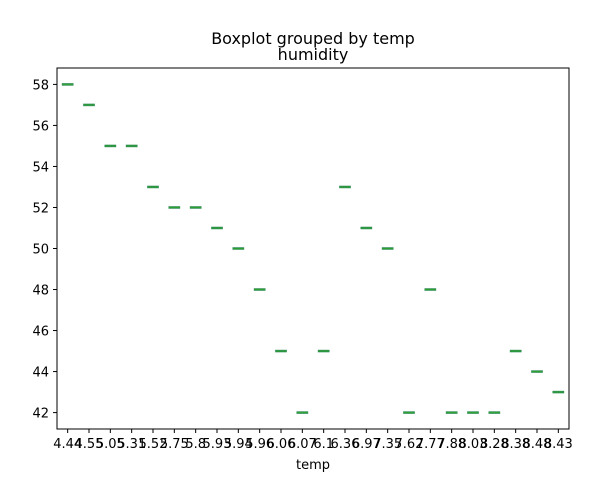 Image resolution: width=604 pixels, height=501 pixels. Describe the element at coordinates (387, 444) in the screenshot. I see `x-tick-label: 7.35` at that location.